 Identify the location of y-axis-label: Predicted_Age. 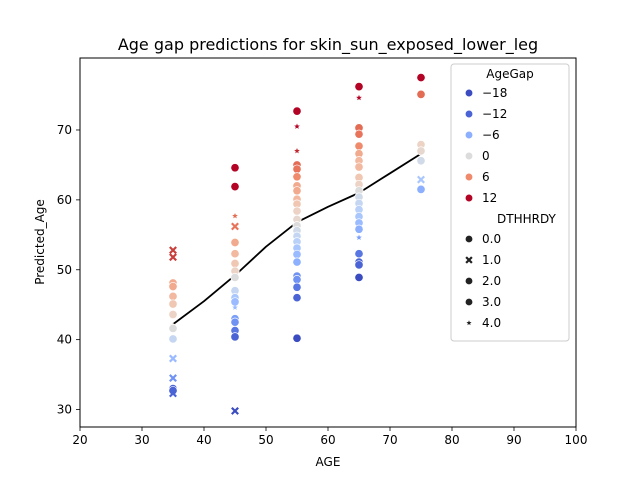
(40, 242).